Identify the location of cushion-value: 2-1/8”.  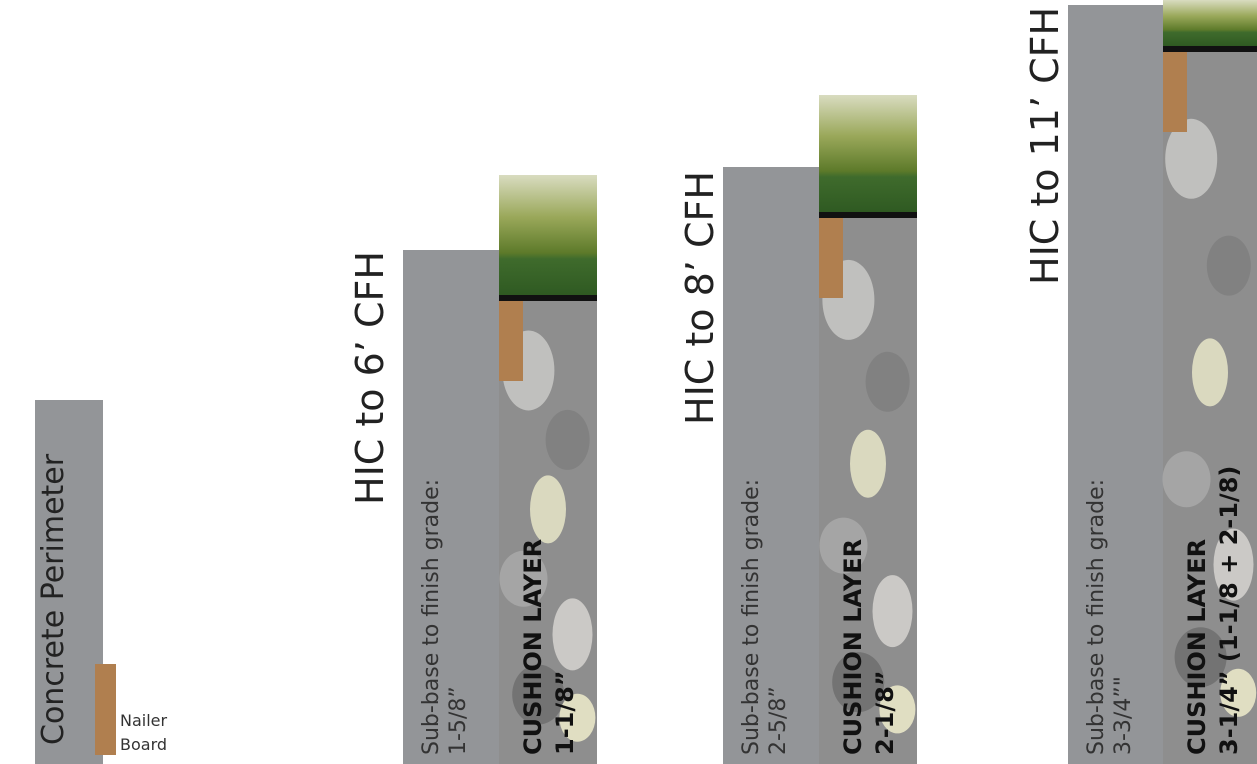
(885, 712).